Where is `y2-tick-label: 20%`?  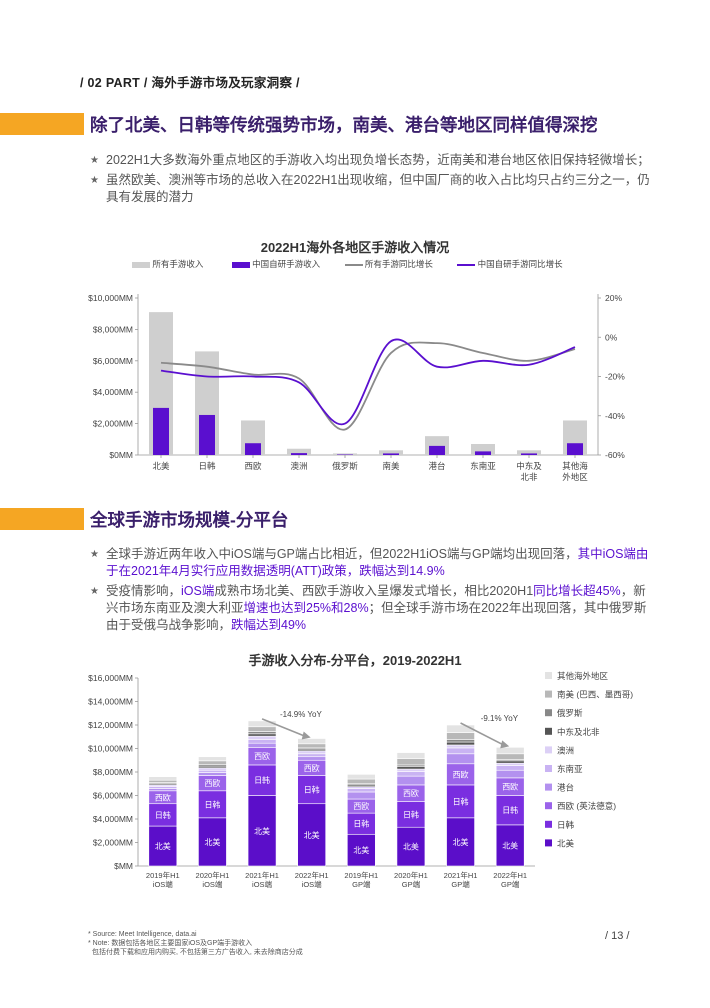 y2-tick-label: 20% is located at coordinates (613, 298).